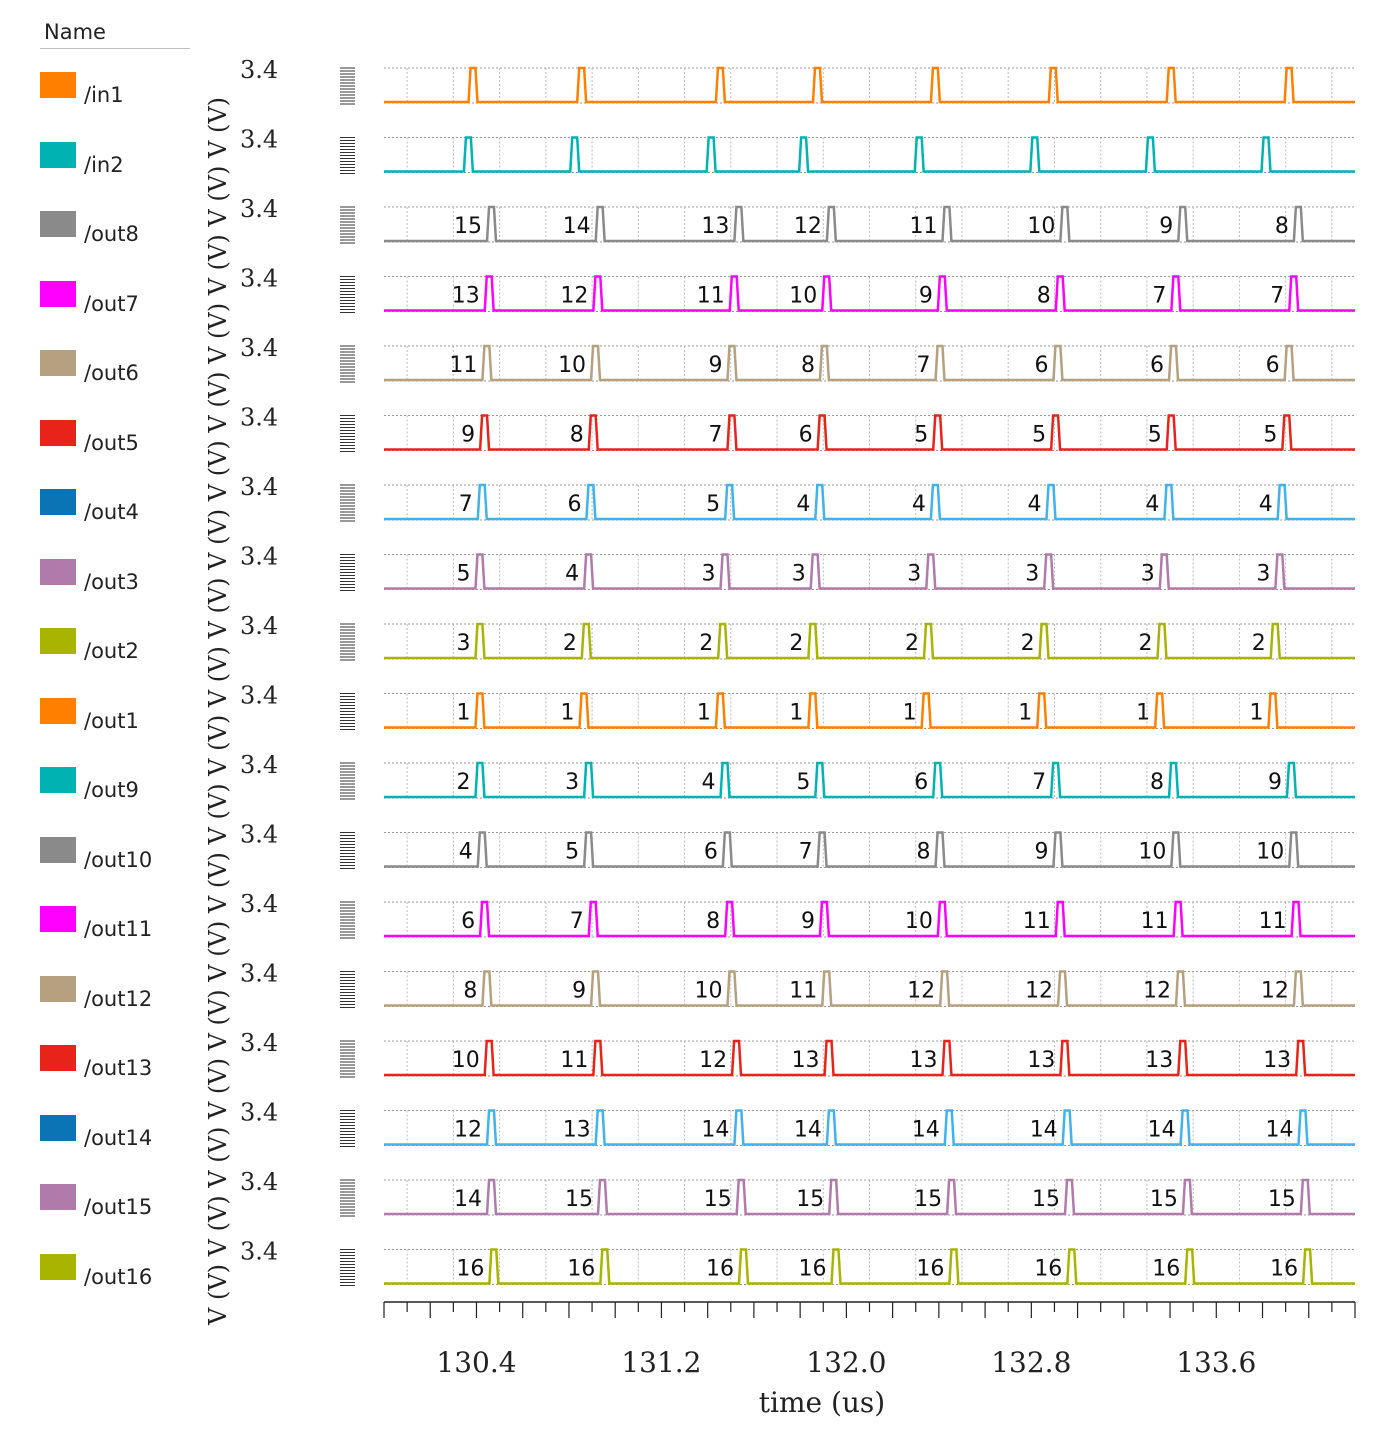  I want to click on pulse-count-label: 9, so click(926, 296).